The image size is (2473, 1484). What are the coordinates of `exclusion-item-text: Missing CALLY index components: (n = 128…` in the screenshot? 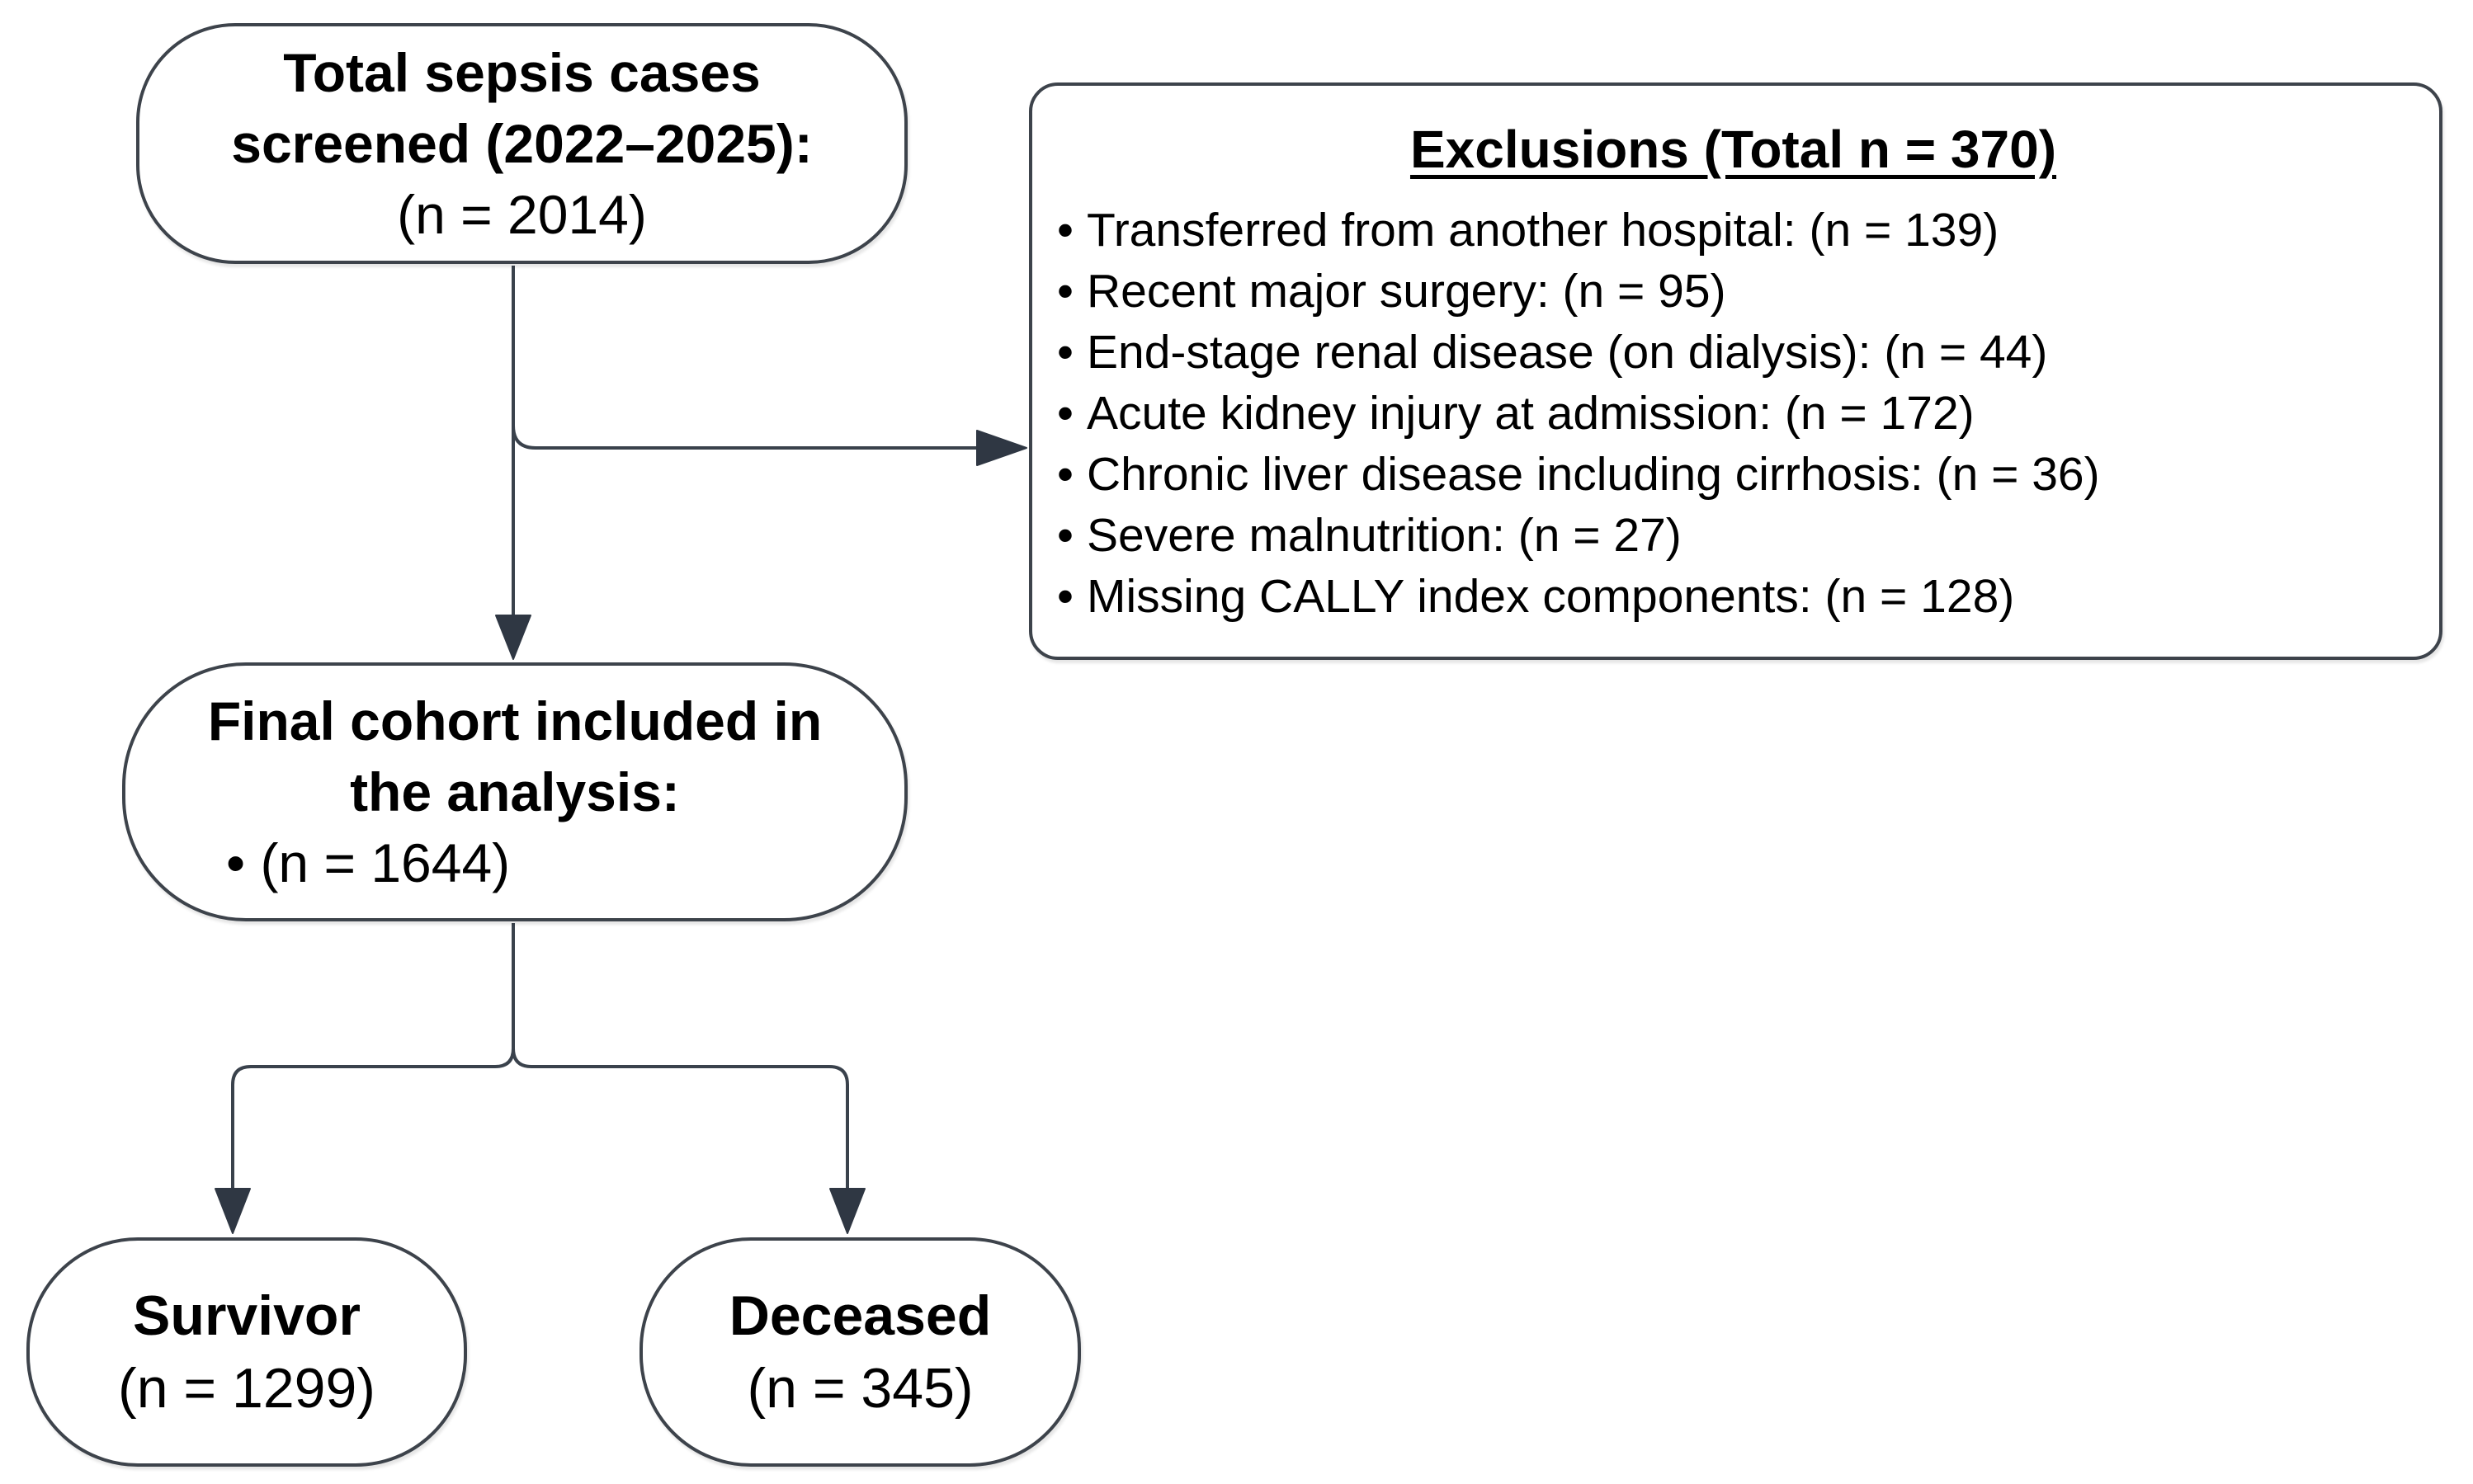 It's located at (1551, 596).